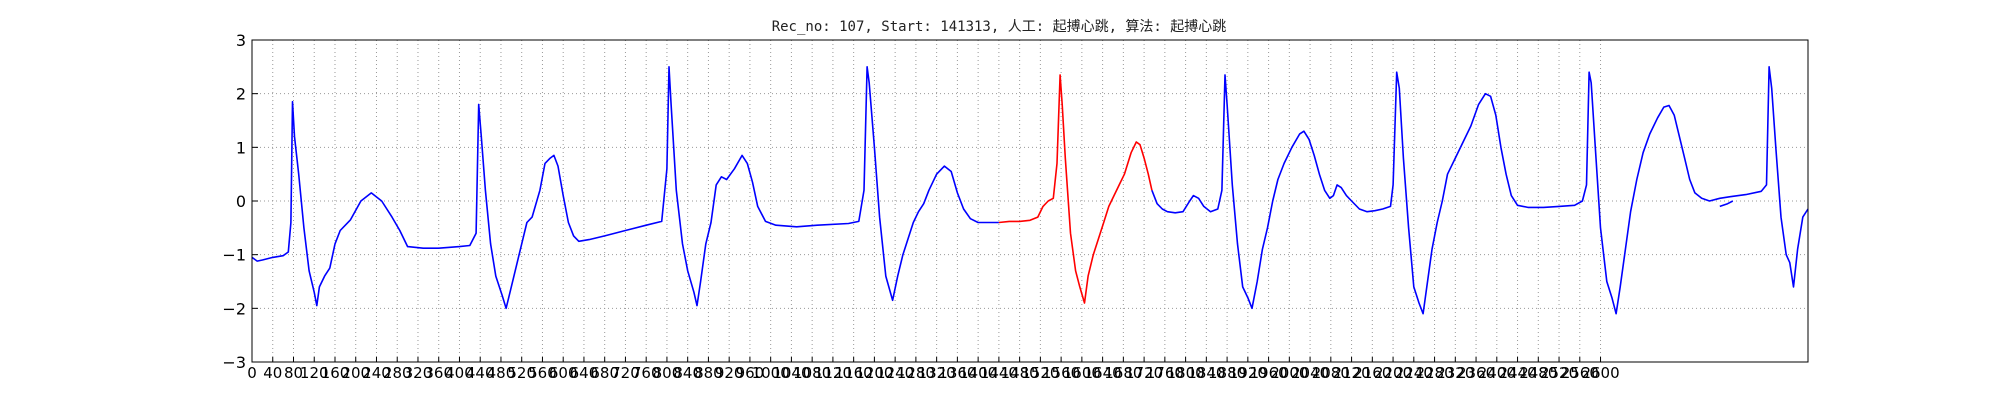 Image resolution: width=2000 pixels, height=400 pixels. I want to click on x-tick-label: 1120, so click(833, 373).